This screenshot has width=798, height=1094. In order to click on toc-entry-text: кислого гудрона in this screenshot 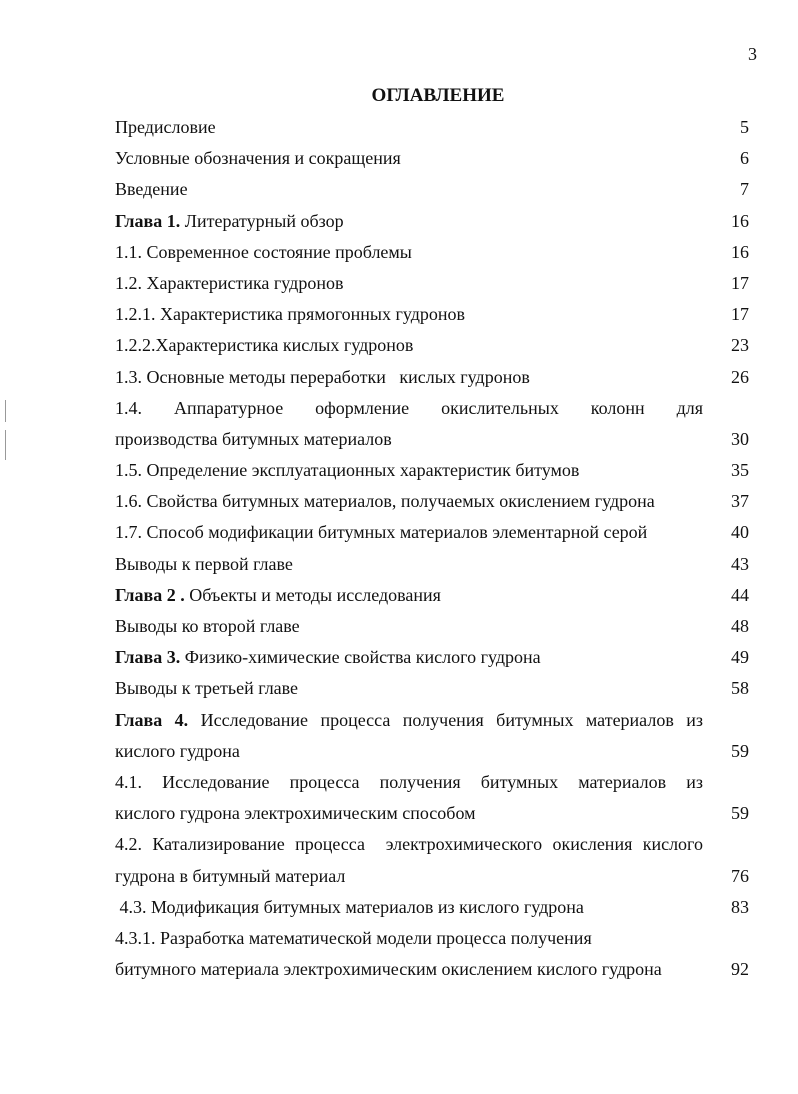, I will do `click(177, 751)`.